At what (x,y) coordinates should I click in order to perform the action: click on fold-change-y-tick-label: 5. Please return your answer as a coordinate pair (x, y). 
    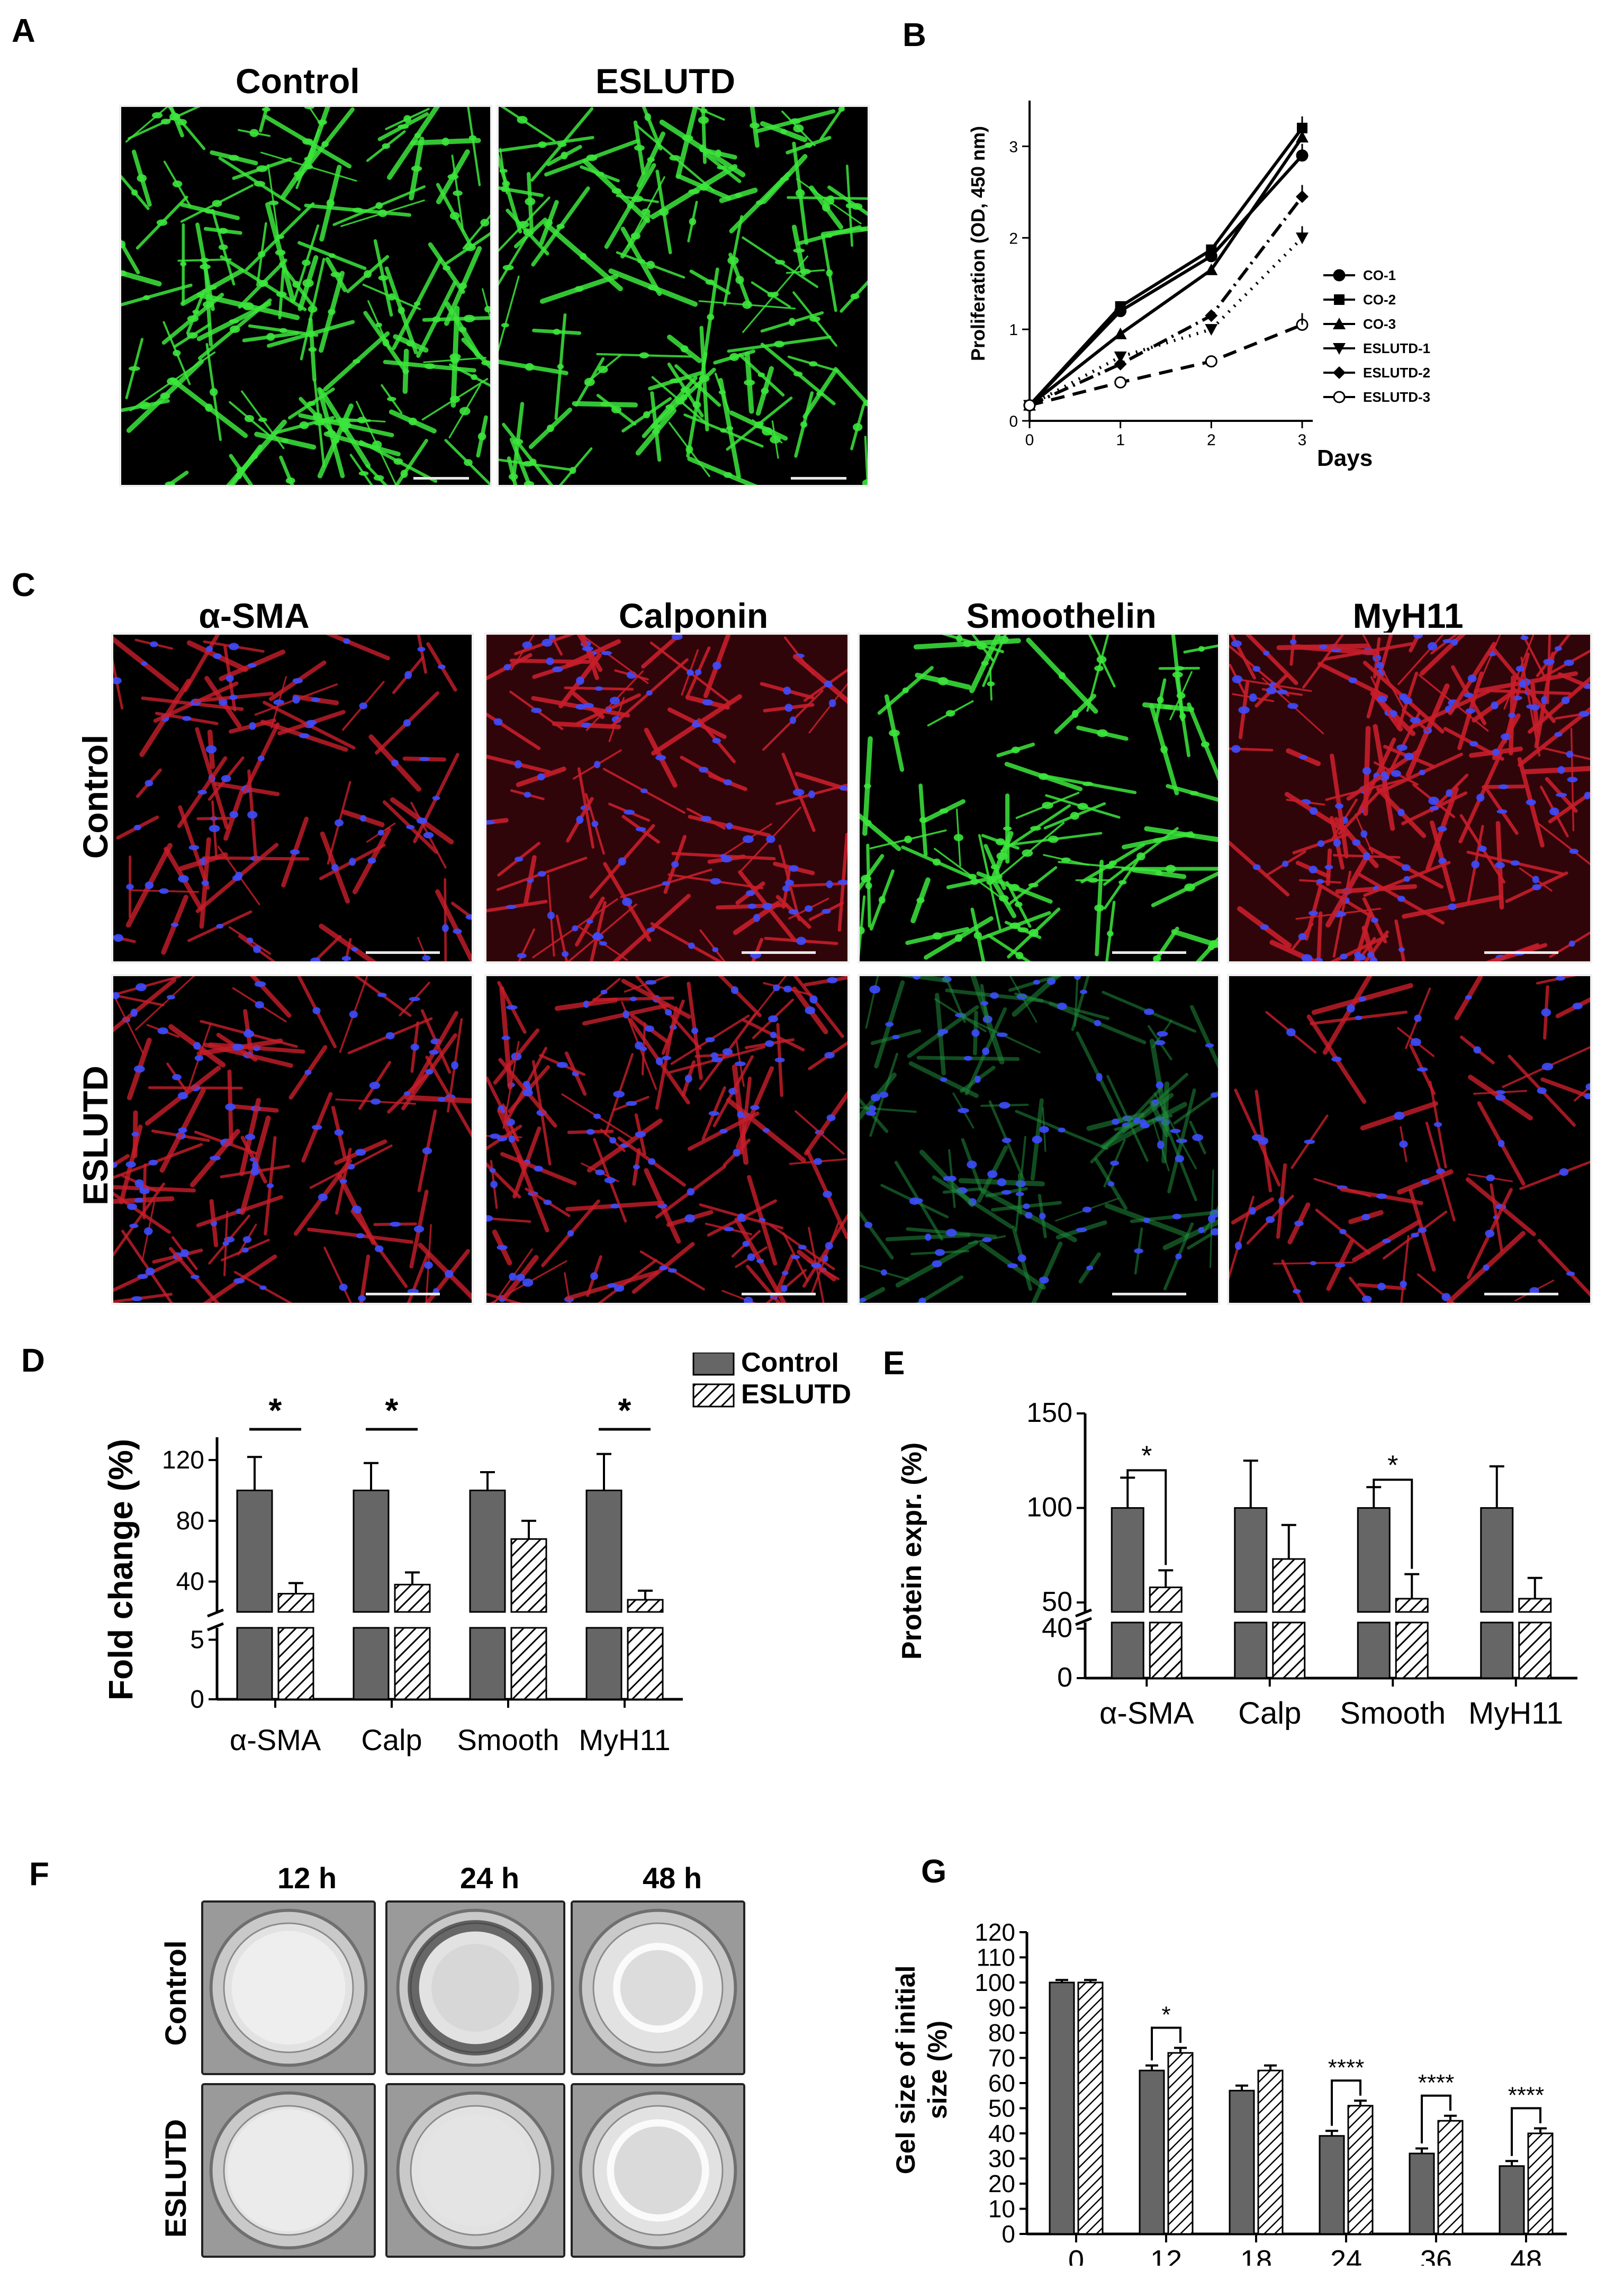
    Looking at the image, I should click on (197, 1640).